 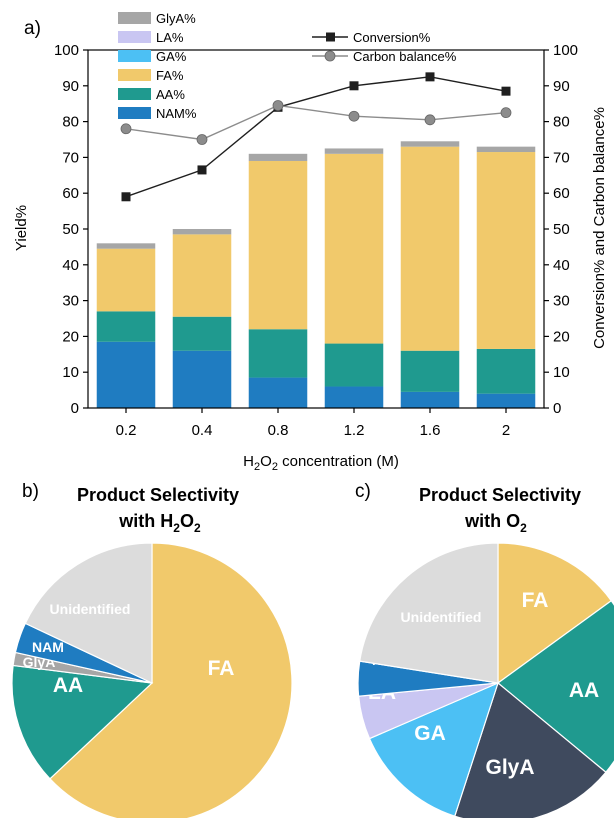 I want to click on left-tick-label-50: 50, so click(x=70, y=229).